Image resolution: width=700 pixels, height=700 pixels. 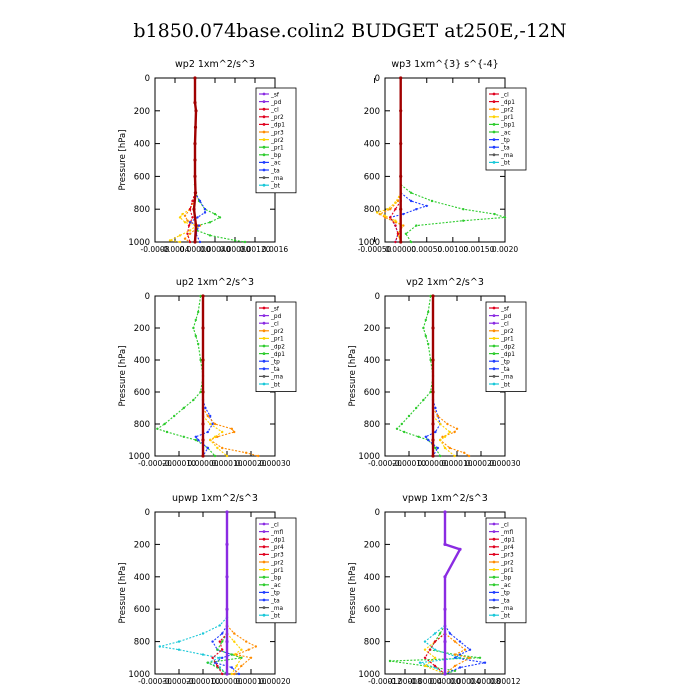 What do you see at coordinates (456, 463) in the screenshot?
I see `x-tick-label: 0.00010` at bounding box center [456, 463].